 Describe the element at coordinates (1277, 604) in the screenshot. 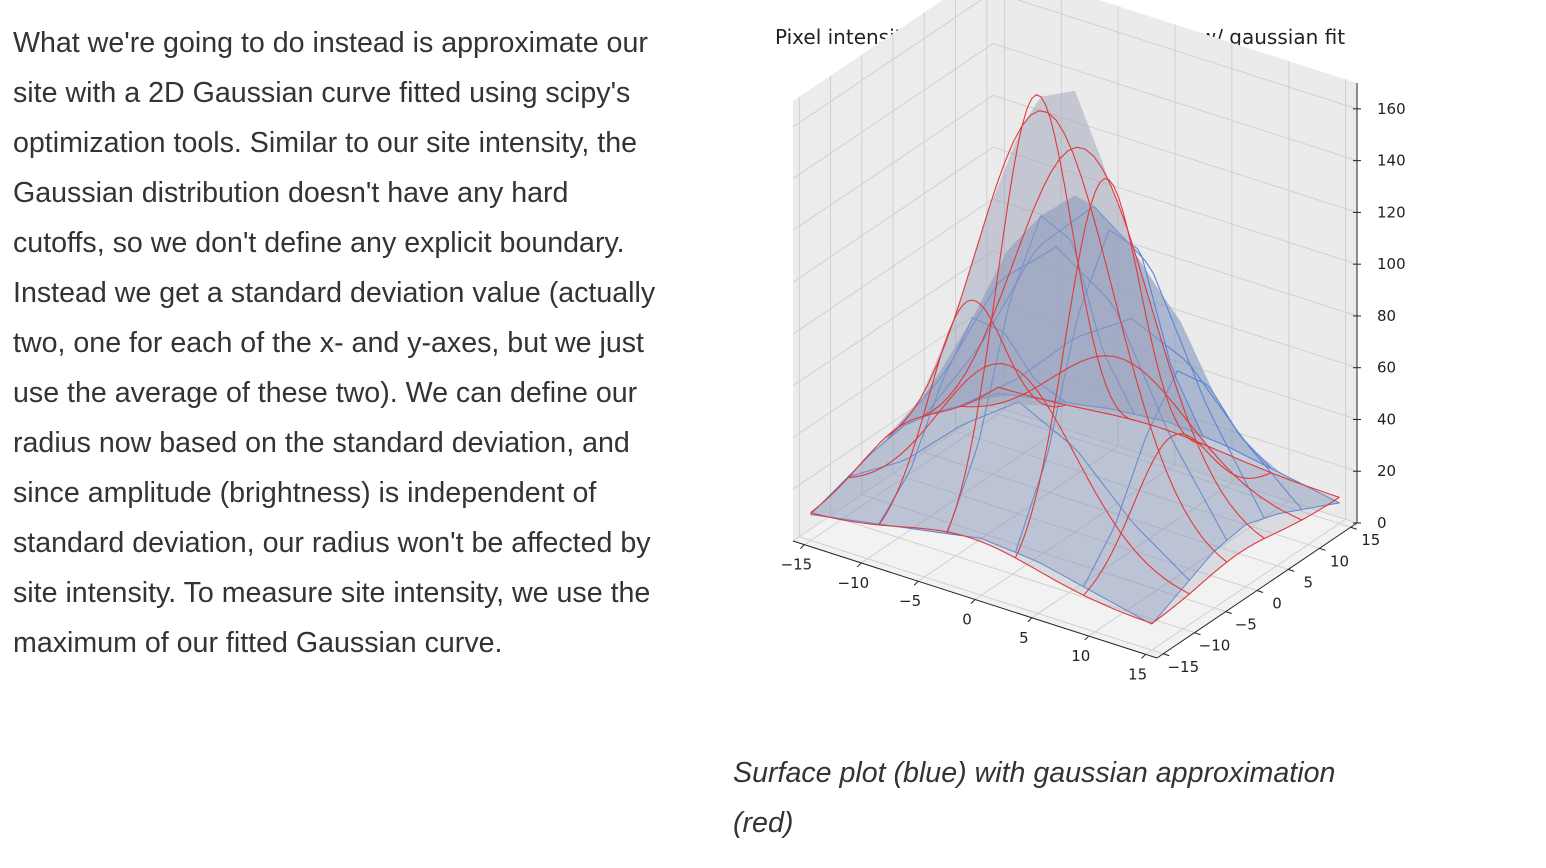

I see `y-tick-label: 0` at that location.